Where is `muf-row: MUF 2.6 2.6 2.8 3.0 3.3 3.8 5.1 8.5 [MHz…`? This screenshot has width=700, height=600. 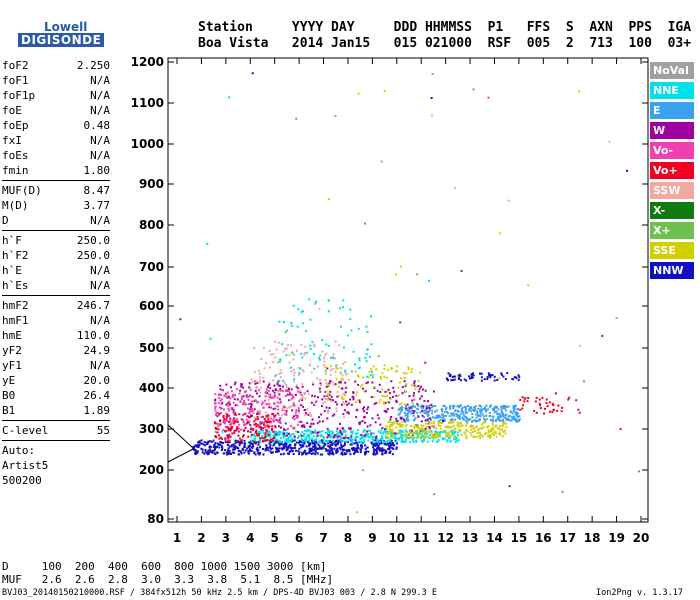 muf-row: MUF 2.6 2.6 2.8 3.0 3.3 3.8 5.1 8.5 [MHz… is located at coordinates (168, 579).